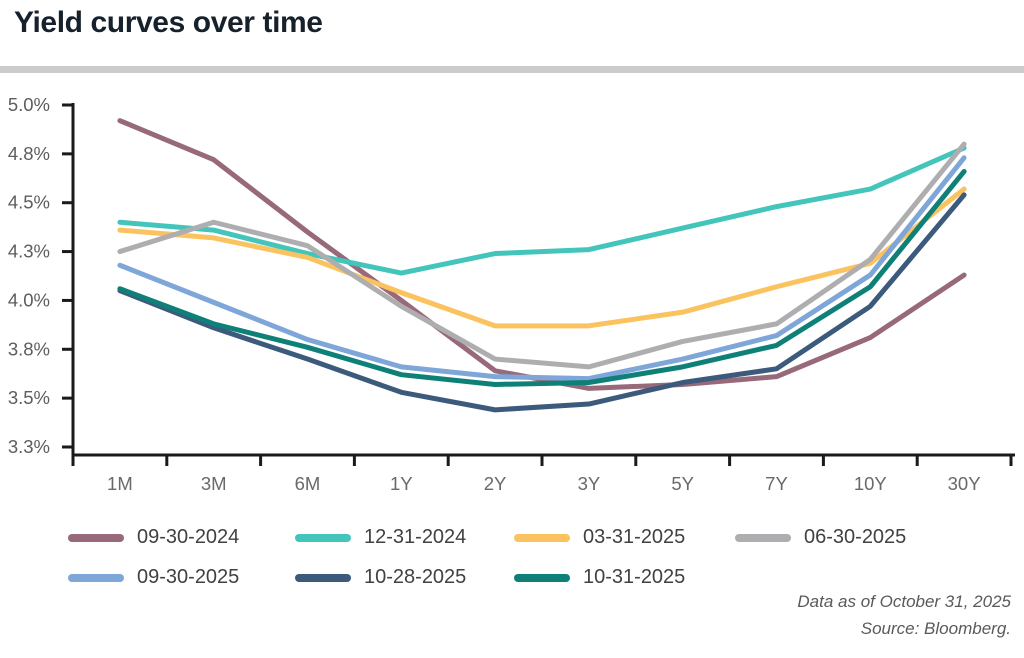  What do you see at coordinates (29, 299) in the screenshot?
I see `y-axis-tick-label: 4.0%` at bounding box center [29, 299].